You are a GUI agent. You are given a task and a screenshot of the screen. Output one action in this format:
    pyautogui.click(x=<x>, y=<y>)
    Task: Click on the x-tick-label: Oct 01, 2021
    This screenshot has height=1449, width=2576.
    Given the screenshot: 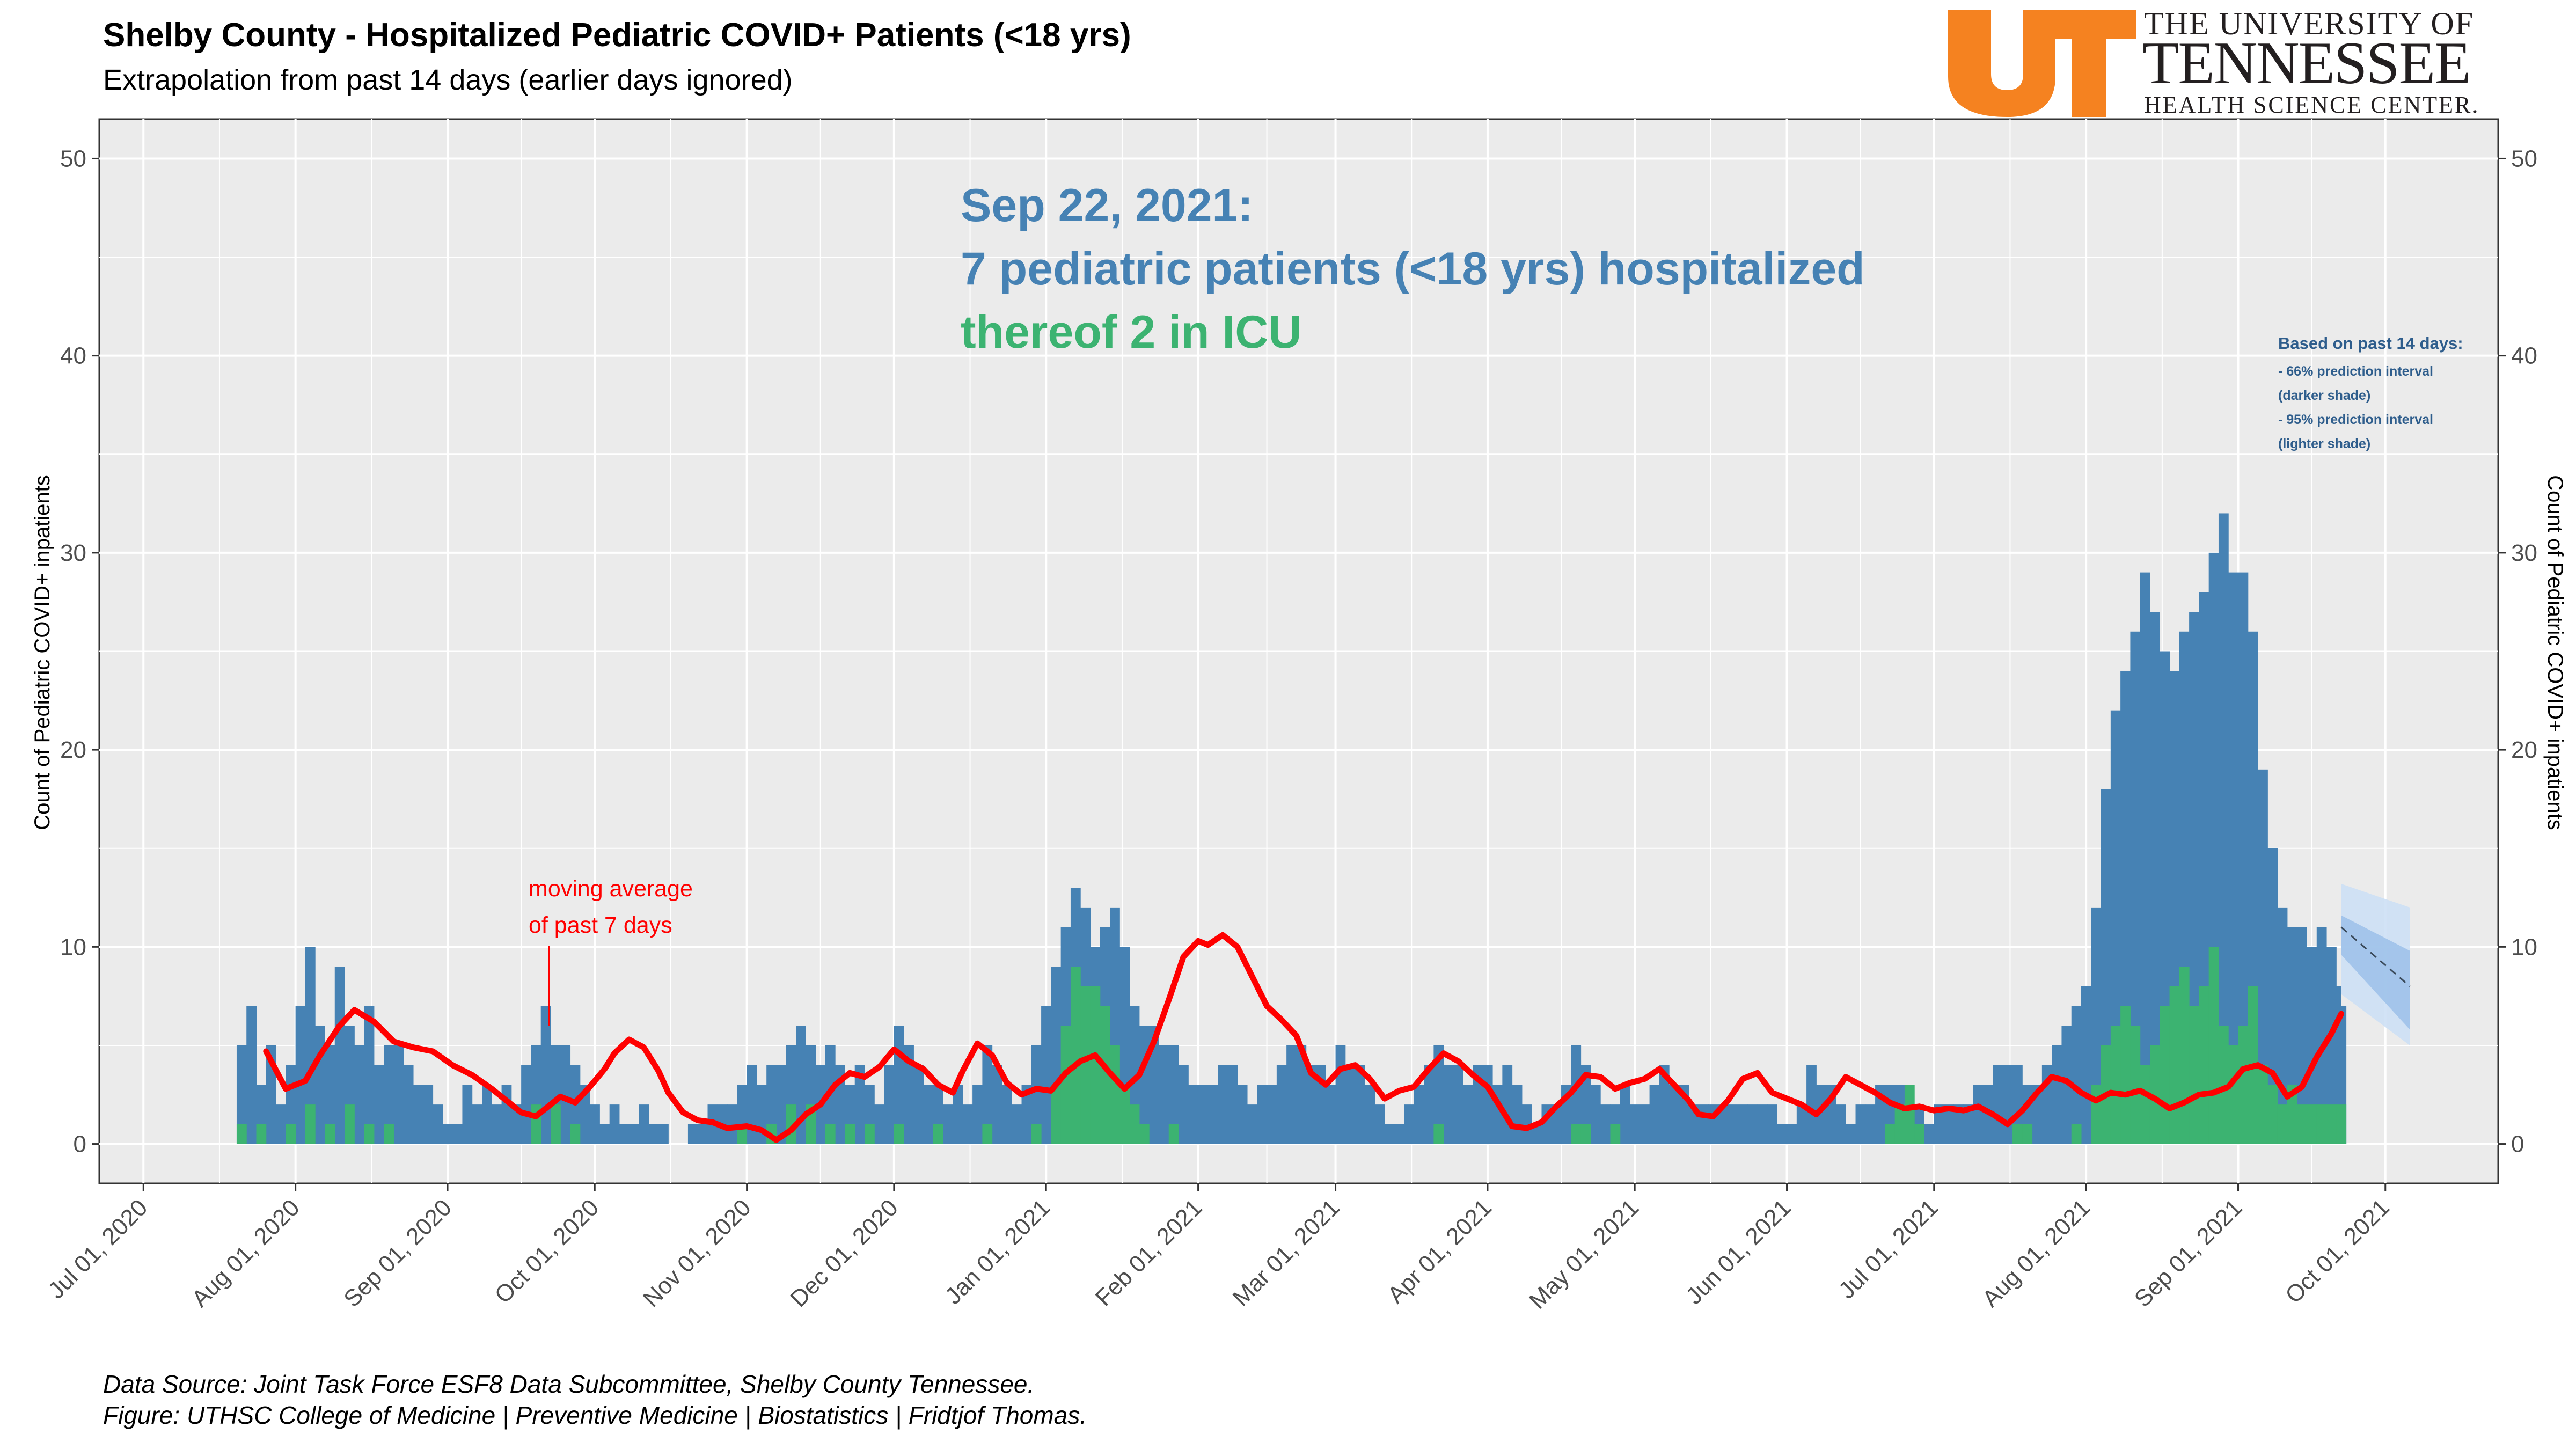 What is the action you would take?
    pyautogui.click(x=2337, y=1251)
    